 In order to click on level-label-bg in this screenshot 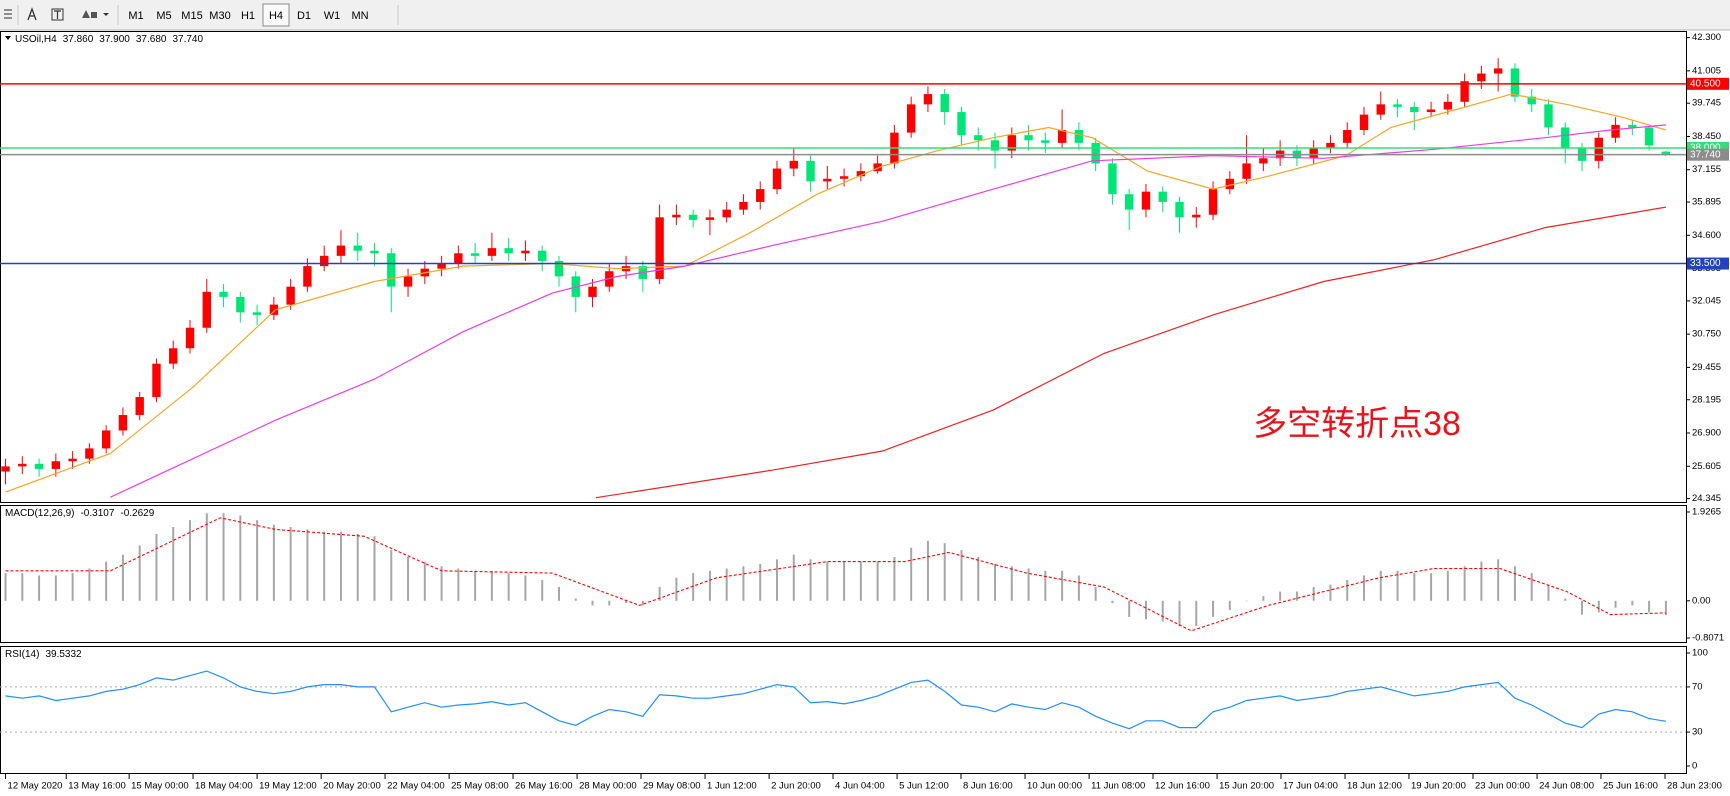, I will do `click(1708, 263)`.